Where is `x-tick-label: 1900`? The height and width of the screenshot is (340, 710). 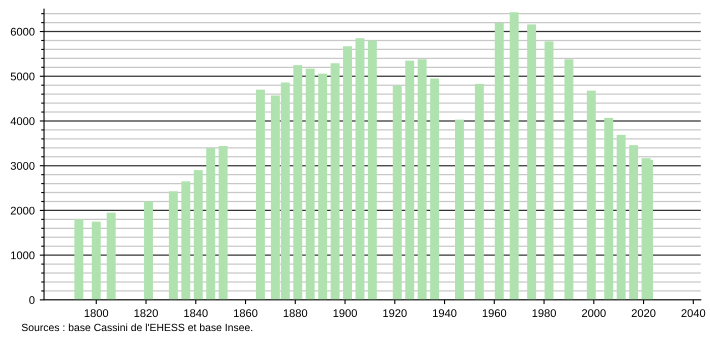
x-tick-label: 1900 is located at coordinates (345, 313).